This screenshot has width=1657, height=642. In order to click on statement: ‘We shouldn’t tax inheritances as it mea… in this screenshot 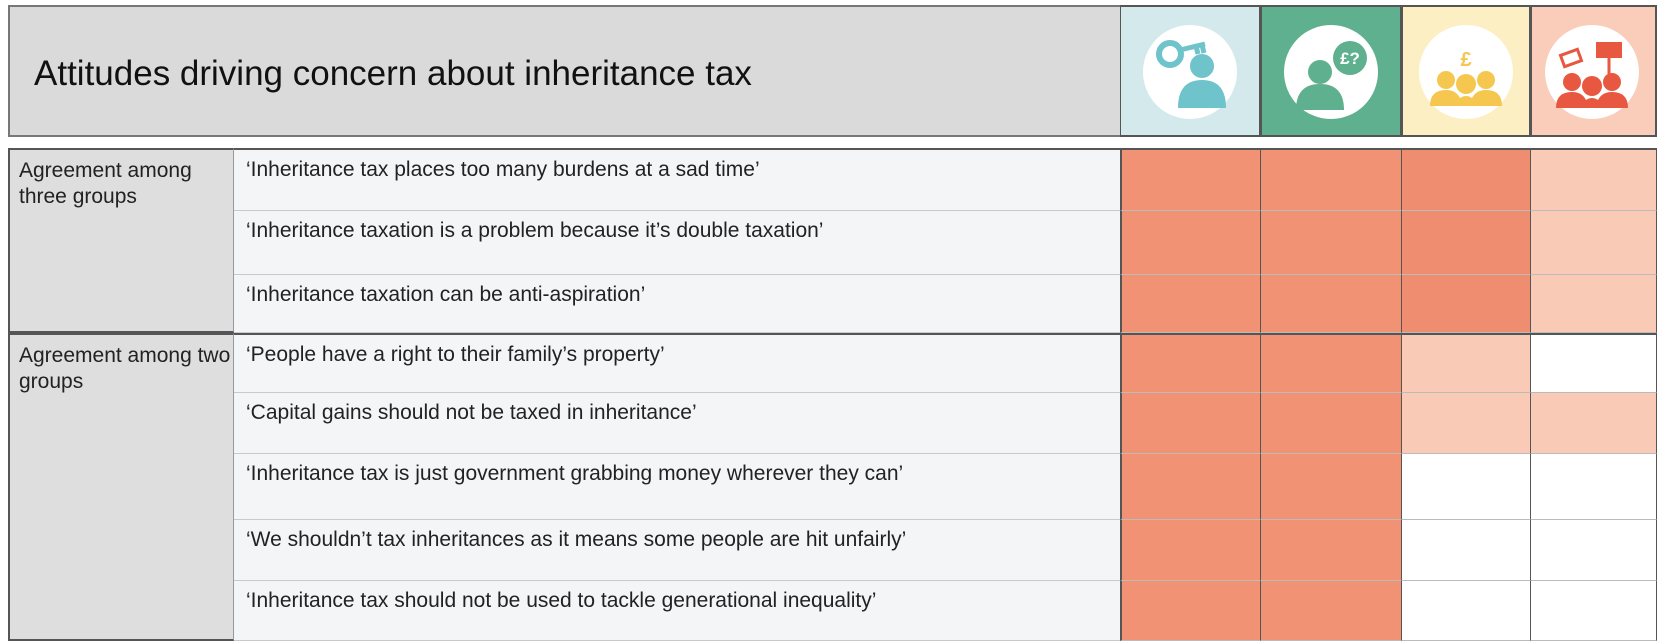, I will do `click(677, 550)`.